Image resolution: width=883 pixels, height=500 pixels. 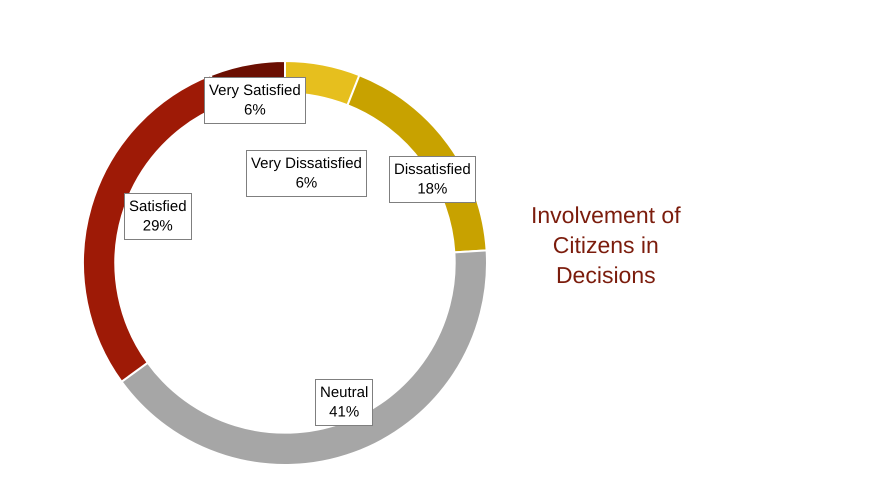 What do you see at coordinates (606, 245) in the screenshot?
I see `text: Involvement of Citizens in Decisions` at bounding box center [606, 245].